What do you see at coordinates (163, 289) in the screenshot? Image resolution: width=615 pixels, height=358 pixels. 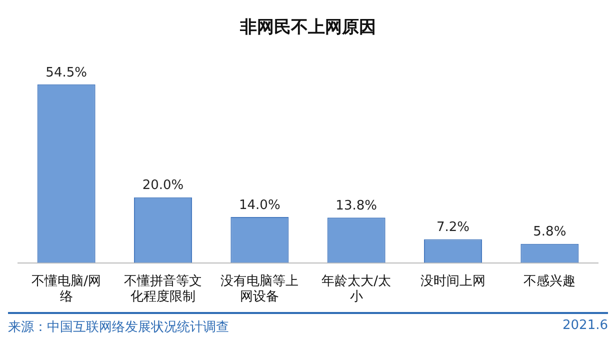 I see `x-tick-label: 不懂拼音等文化程度限制` at bounding box center [163, 289].